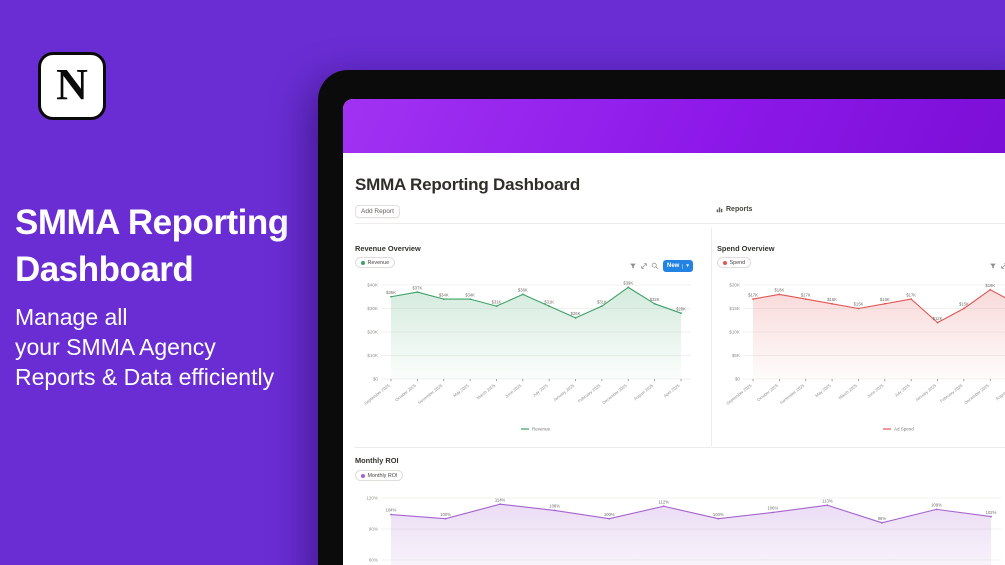  I want to click on svg-text: $5K, so click(736, 355).